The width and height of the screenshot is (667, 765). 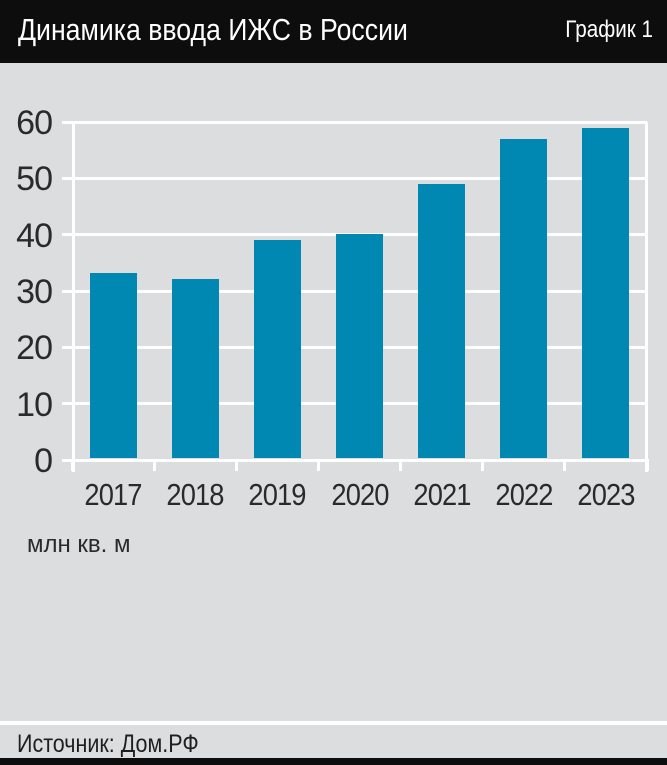 I want to click on x-axis-label: 2020, so click(x=359, y=494).